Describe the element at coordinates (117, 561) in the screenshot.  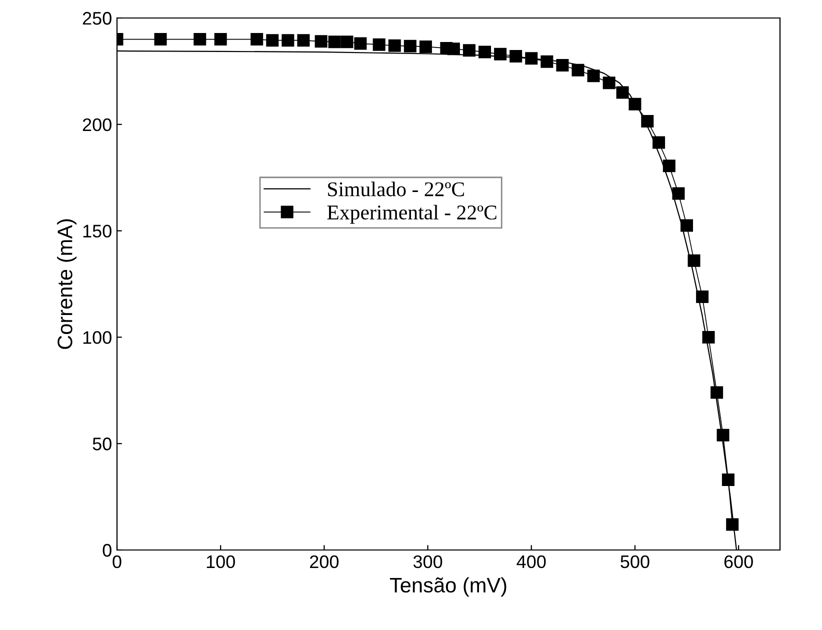
I see `x-tick-label: 0` at that location.